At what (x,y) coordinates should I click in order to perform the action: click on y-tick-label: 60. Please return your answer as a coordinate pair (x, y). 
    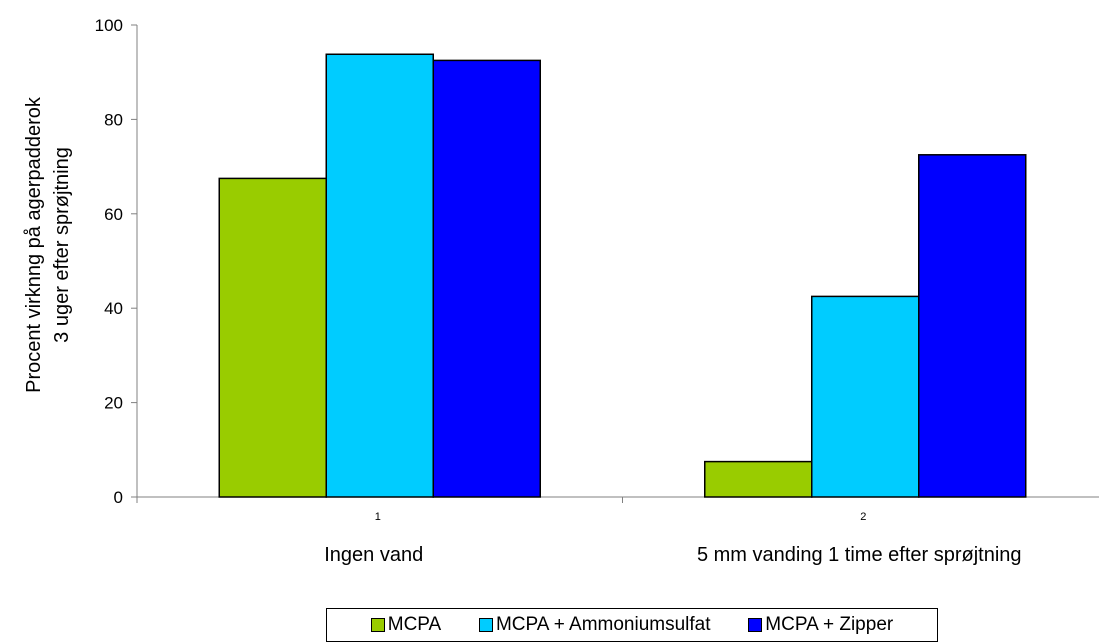
    Looking at the image, I should click on (113, 214).